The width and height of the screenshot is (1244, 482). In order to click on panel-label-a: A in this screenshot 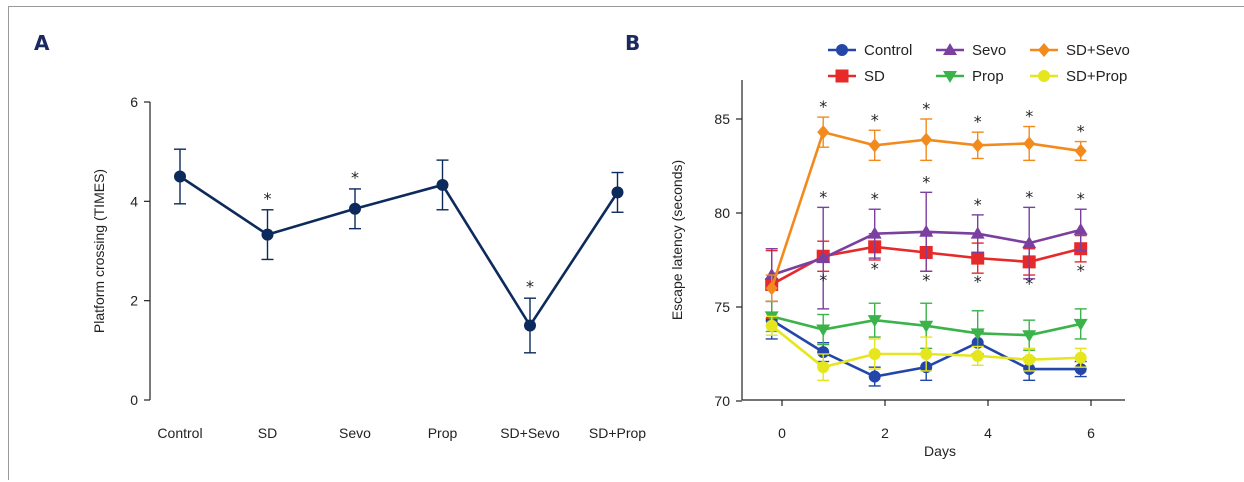, I will do `click(42, 43)`.